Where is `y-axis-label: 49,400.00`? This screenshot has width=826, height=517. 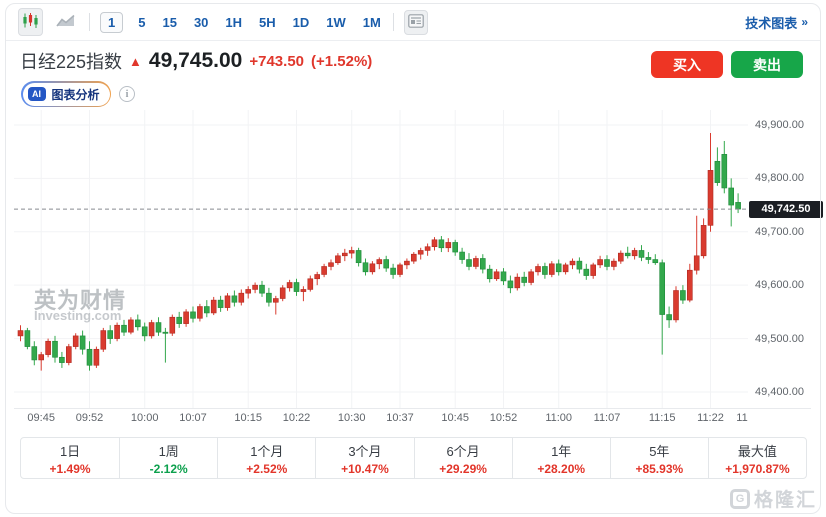
y-axis-label: 49,400.00 is located at coordinates (779, 391).